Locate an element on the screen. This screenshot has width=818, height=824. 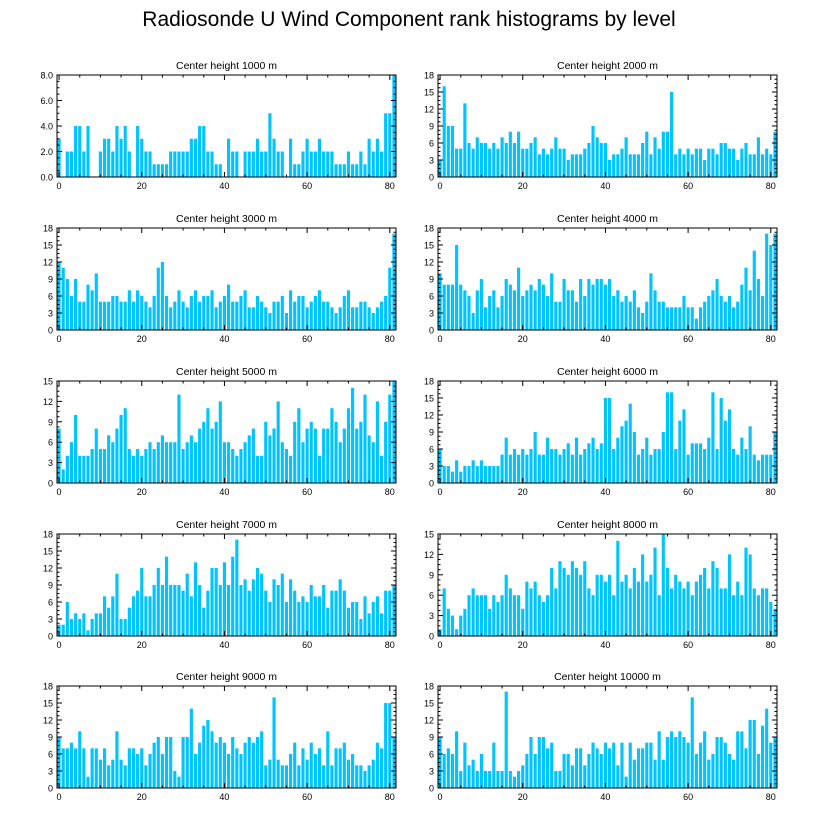
y-tick-label: 12 is located at coordinates (429, 416).